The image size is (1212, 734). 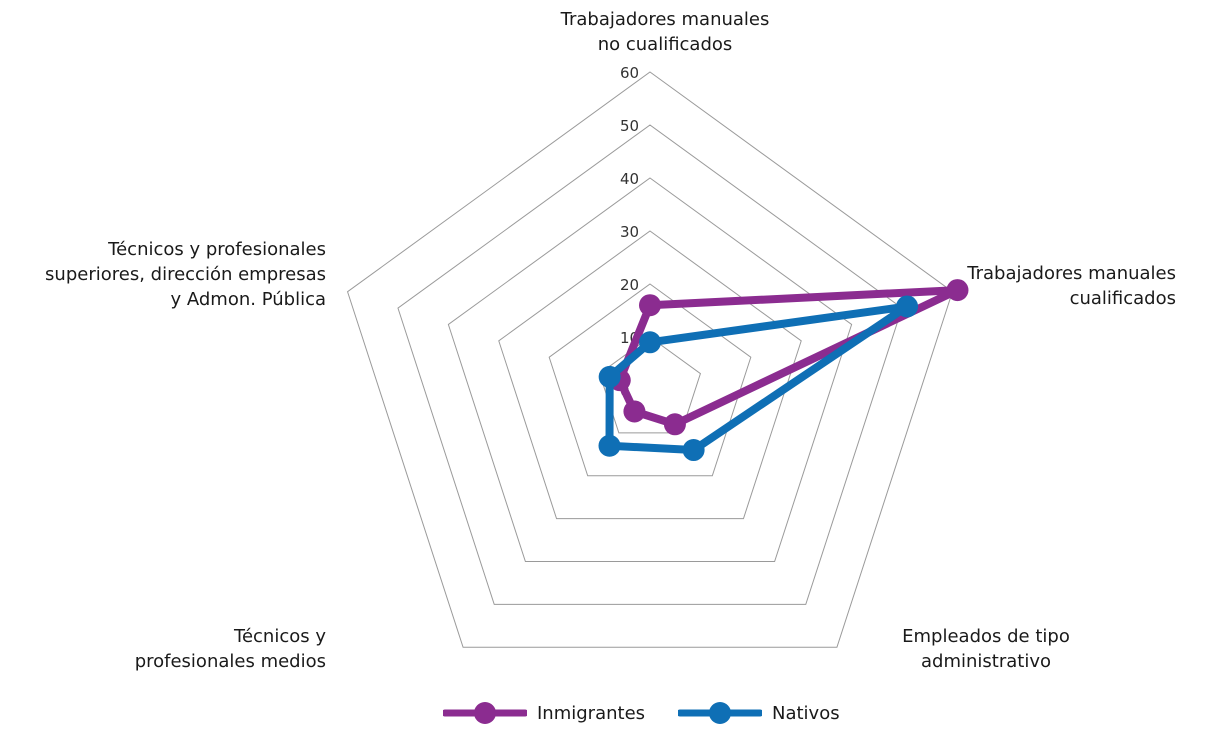 What do you see at coordinates (806, 713) in the screenshot?
I see `legend-label-nativos: Nativos` at bounding box center [806, 713].